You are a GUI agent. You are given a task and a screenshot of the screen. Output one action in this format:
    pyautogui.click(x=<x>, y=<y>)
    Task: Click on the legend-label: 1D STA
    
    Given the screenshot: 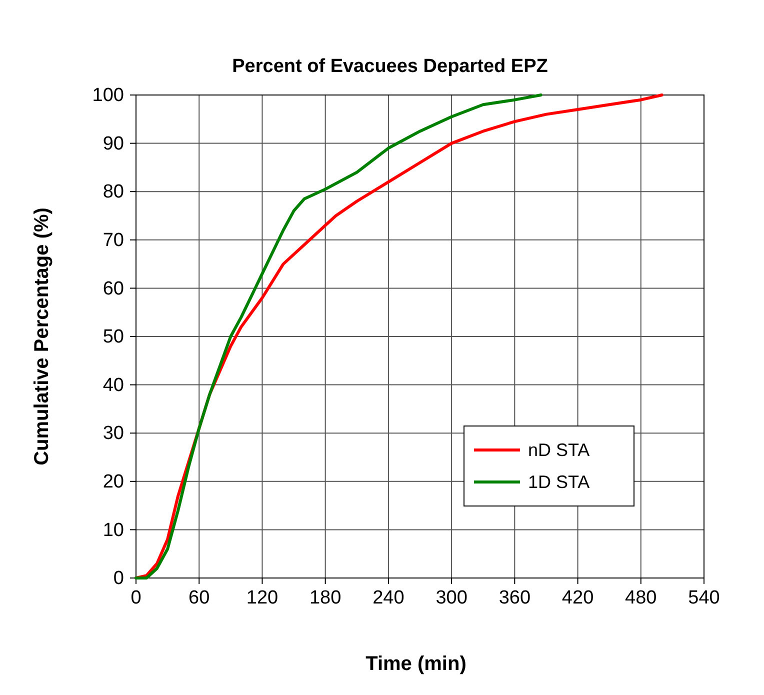 What is the action you would take?
    pyautogui.click(x=559, y=482)
    